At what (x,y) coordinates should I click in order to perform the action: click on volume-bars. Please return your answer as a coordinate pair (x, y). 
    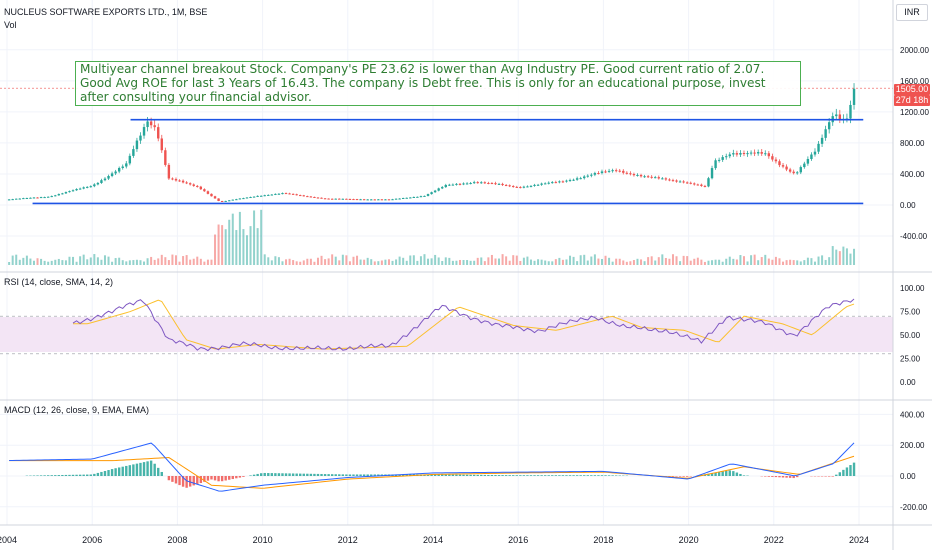
    Looking at the image, I should click on (432, 237).